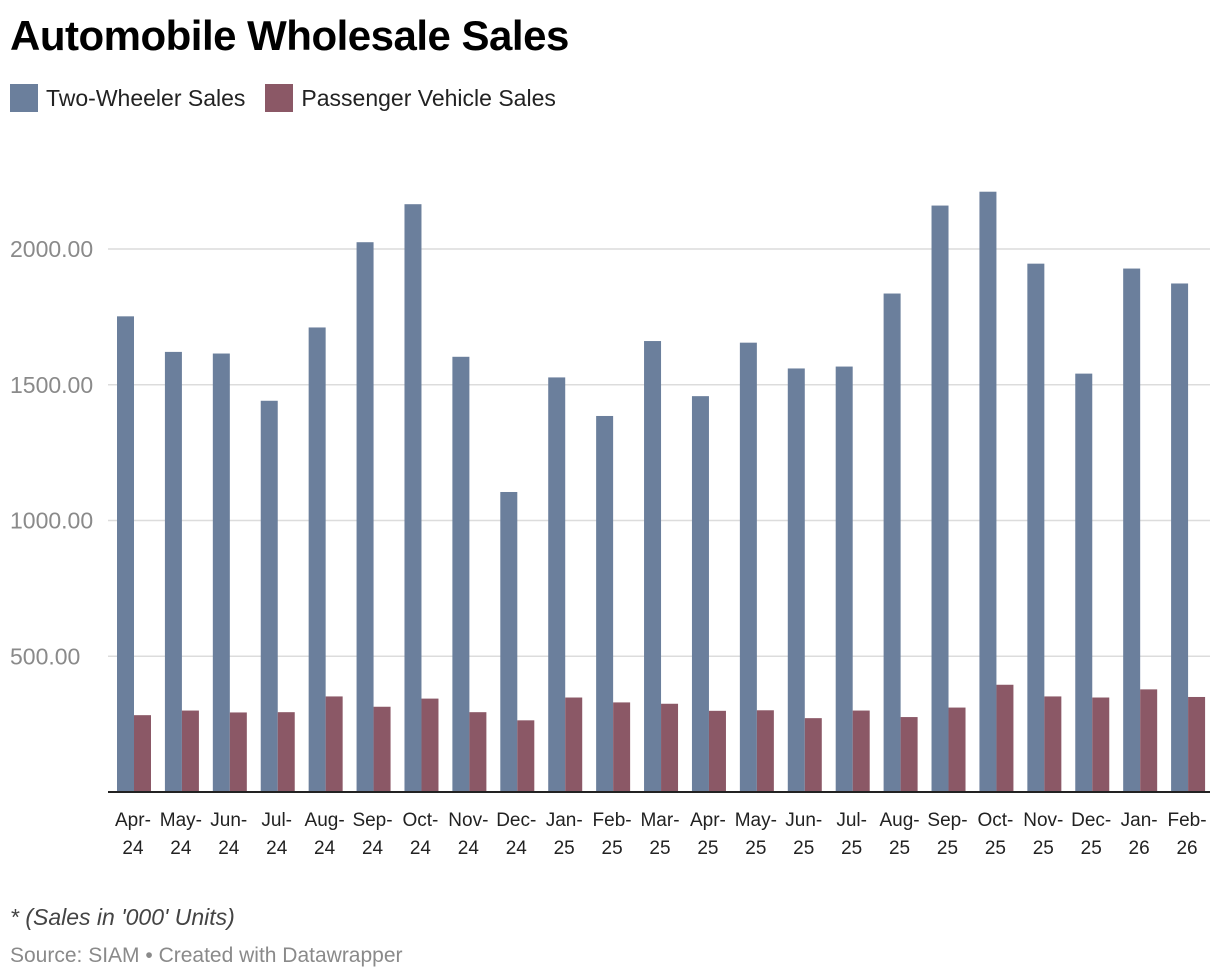 This screenshot has width=1220, height=980. Describe the element at coordinates (1139, 834) in the screenshot. I see `x-tick-label-jan-26: Jan-26` at that location.